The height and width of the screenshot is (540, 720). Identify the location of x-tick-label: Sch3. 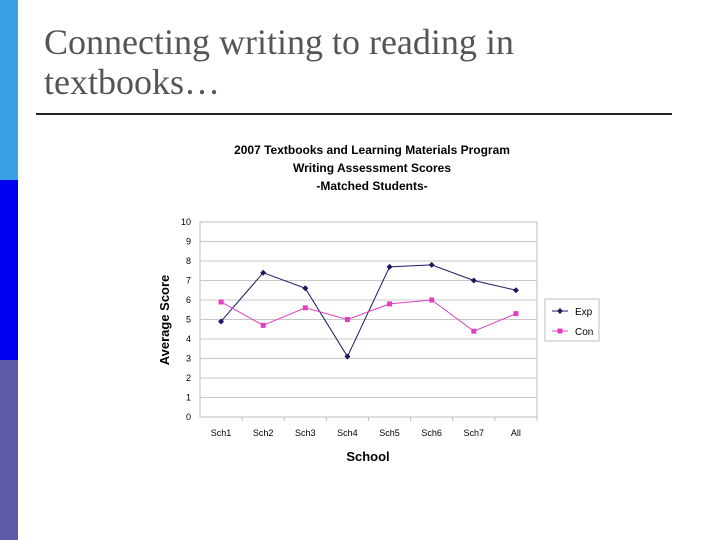
(305, 433).